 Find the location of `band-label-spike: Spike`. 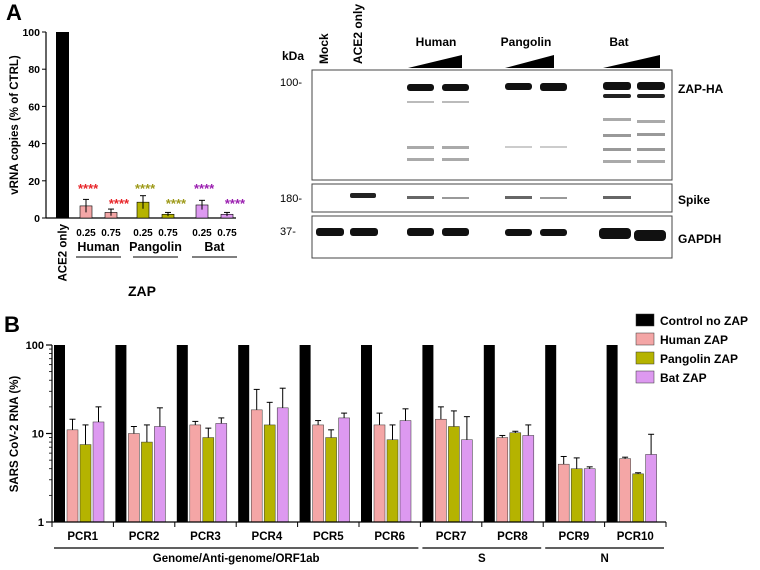

band-label-spike: Spike is located at coordinates (694, 200).